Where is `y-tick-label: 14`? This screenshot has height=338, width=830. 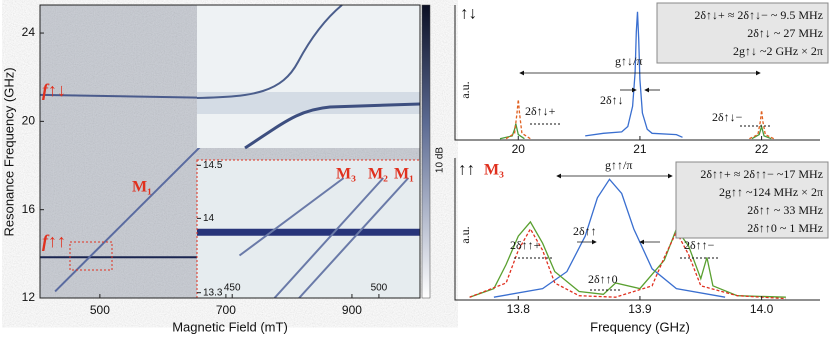
y-tick-label: 14 is located at coordinates (209, 218).